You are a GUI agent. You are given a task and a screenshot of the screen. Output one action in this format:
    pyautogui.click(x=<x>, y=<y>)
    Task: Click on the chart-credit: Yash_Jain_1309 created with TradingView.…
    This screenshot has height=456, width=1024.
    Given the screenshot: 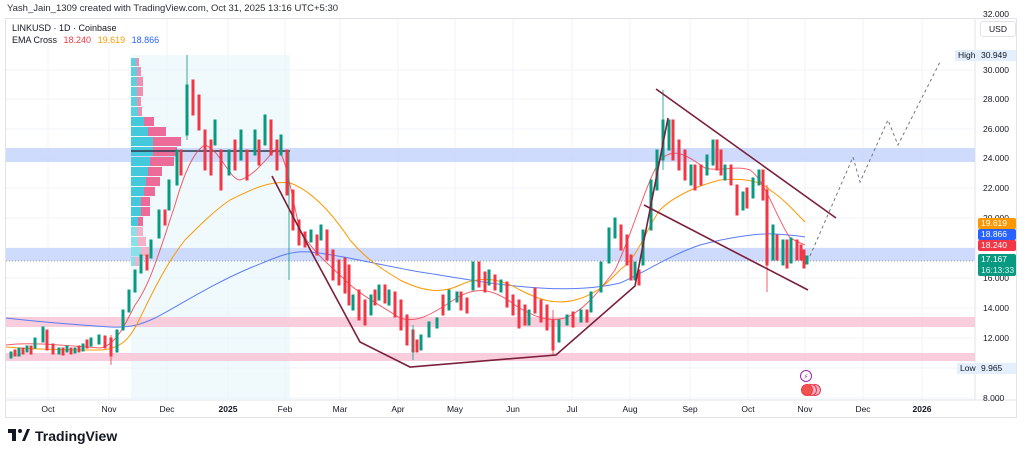 What is the action you would take?
    pyautogui.click(x=173, y=8)
    